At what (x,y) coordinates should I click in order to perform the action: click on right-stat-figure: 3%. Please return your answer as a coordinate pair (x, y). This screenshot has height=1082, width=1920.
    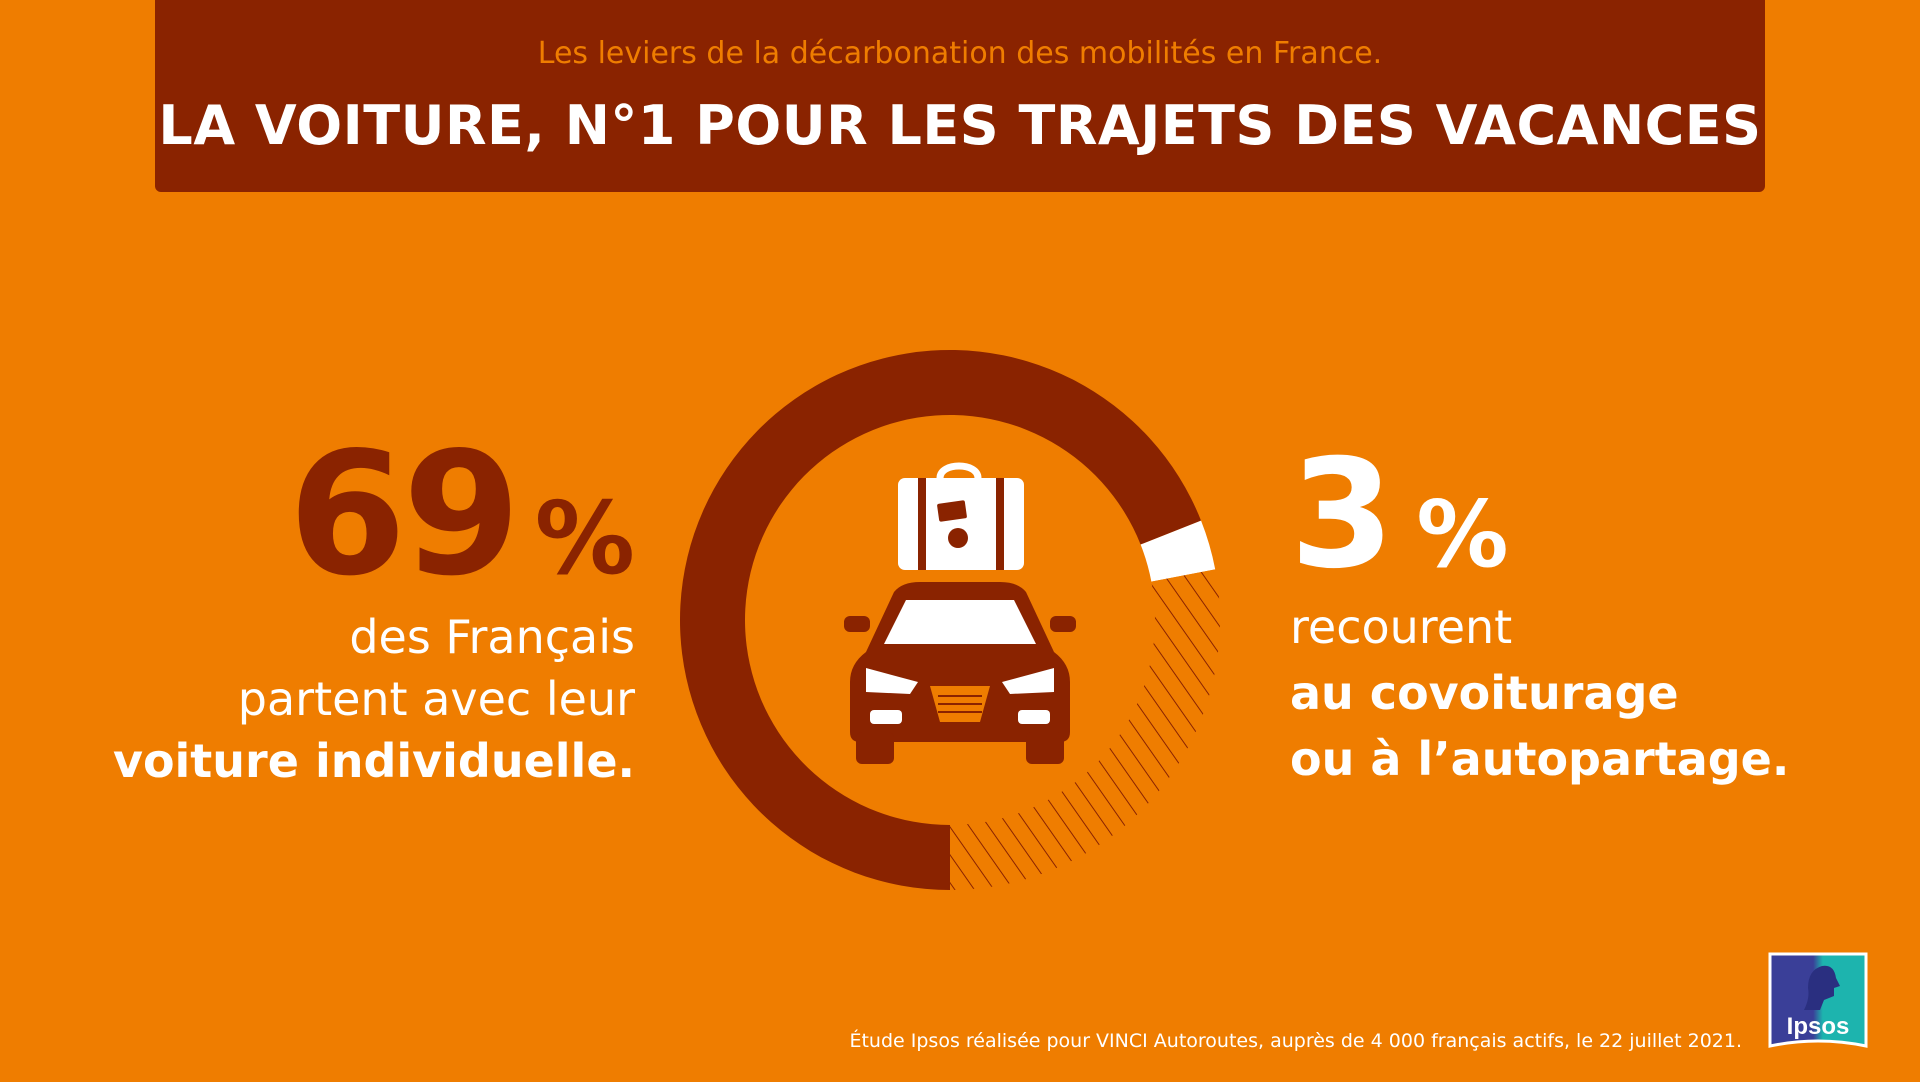
    Looking at the image, I should click on (1539, 515).